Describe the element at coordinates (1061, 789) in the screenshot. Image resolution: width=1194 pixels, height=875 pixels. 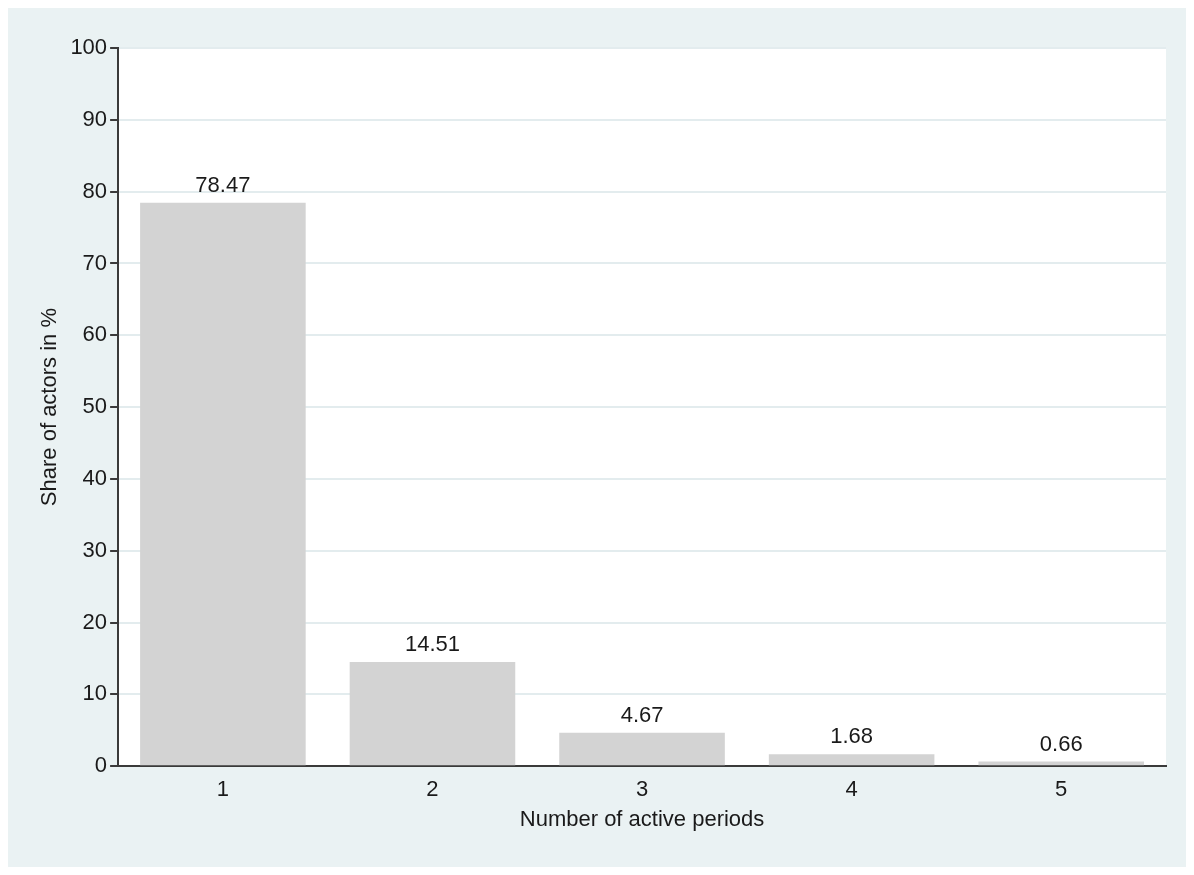
I see `x-tick-label: 5` at that location.